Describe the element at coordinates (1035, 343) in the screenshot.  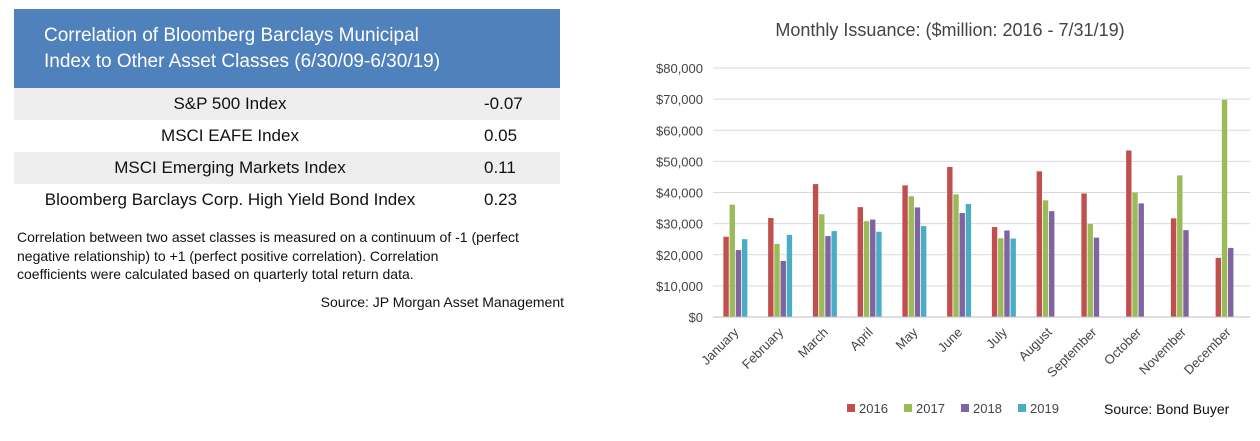
I see `x-tick-label: August` at that location.